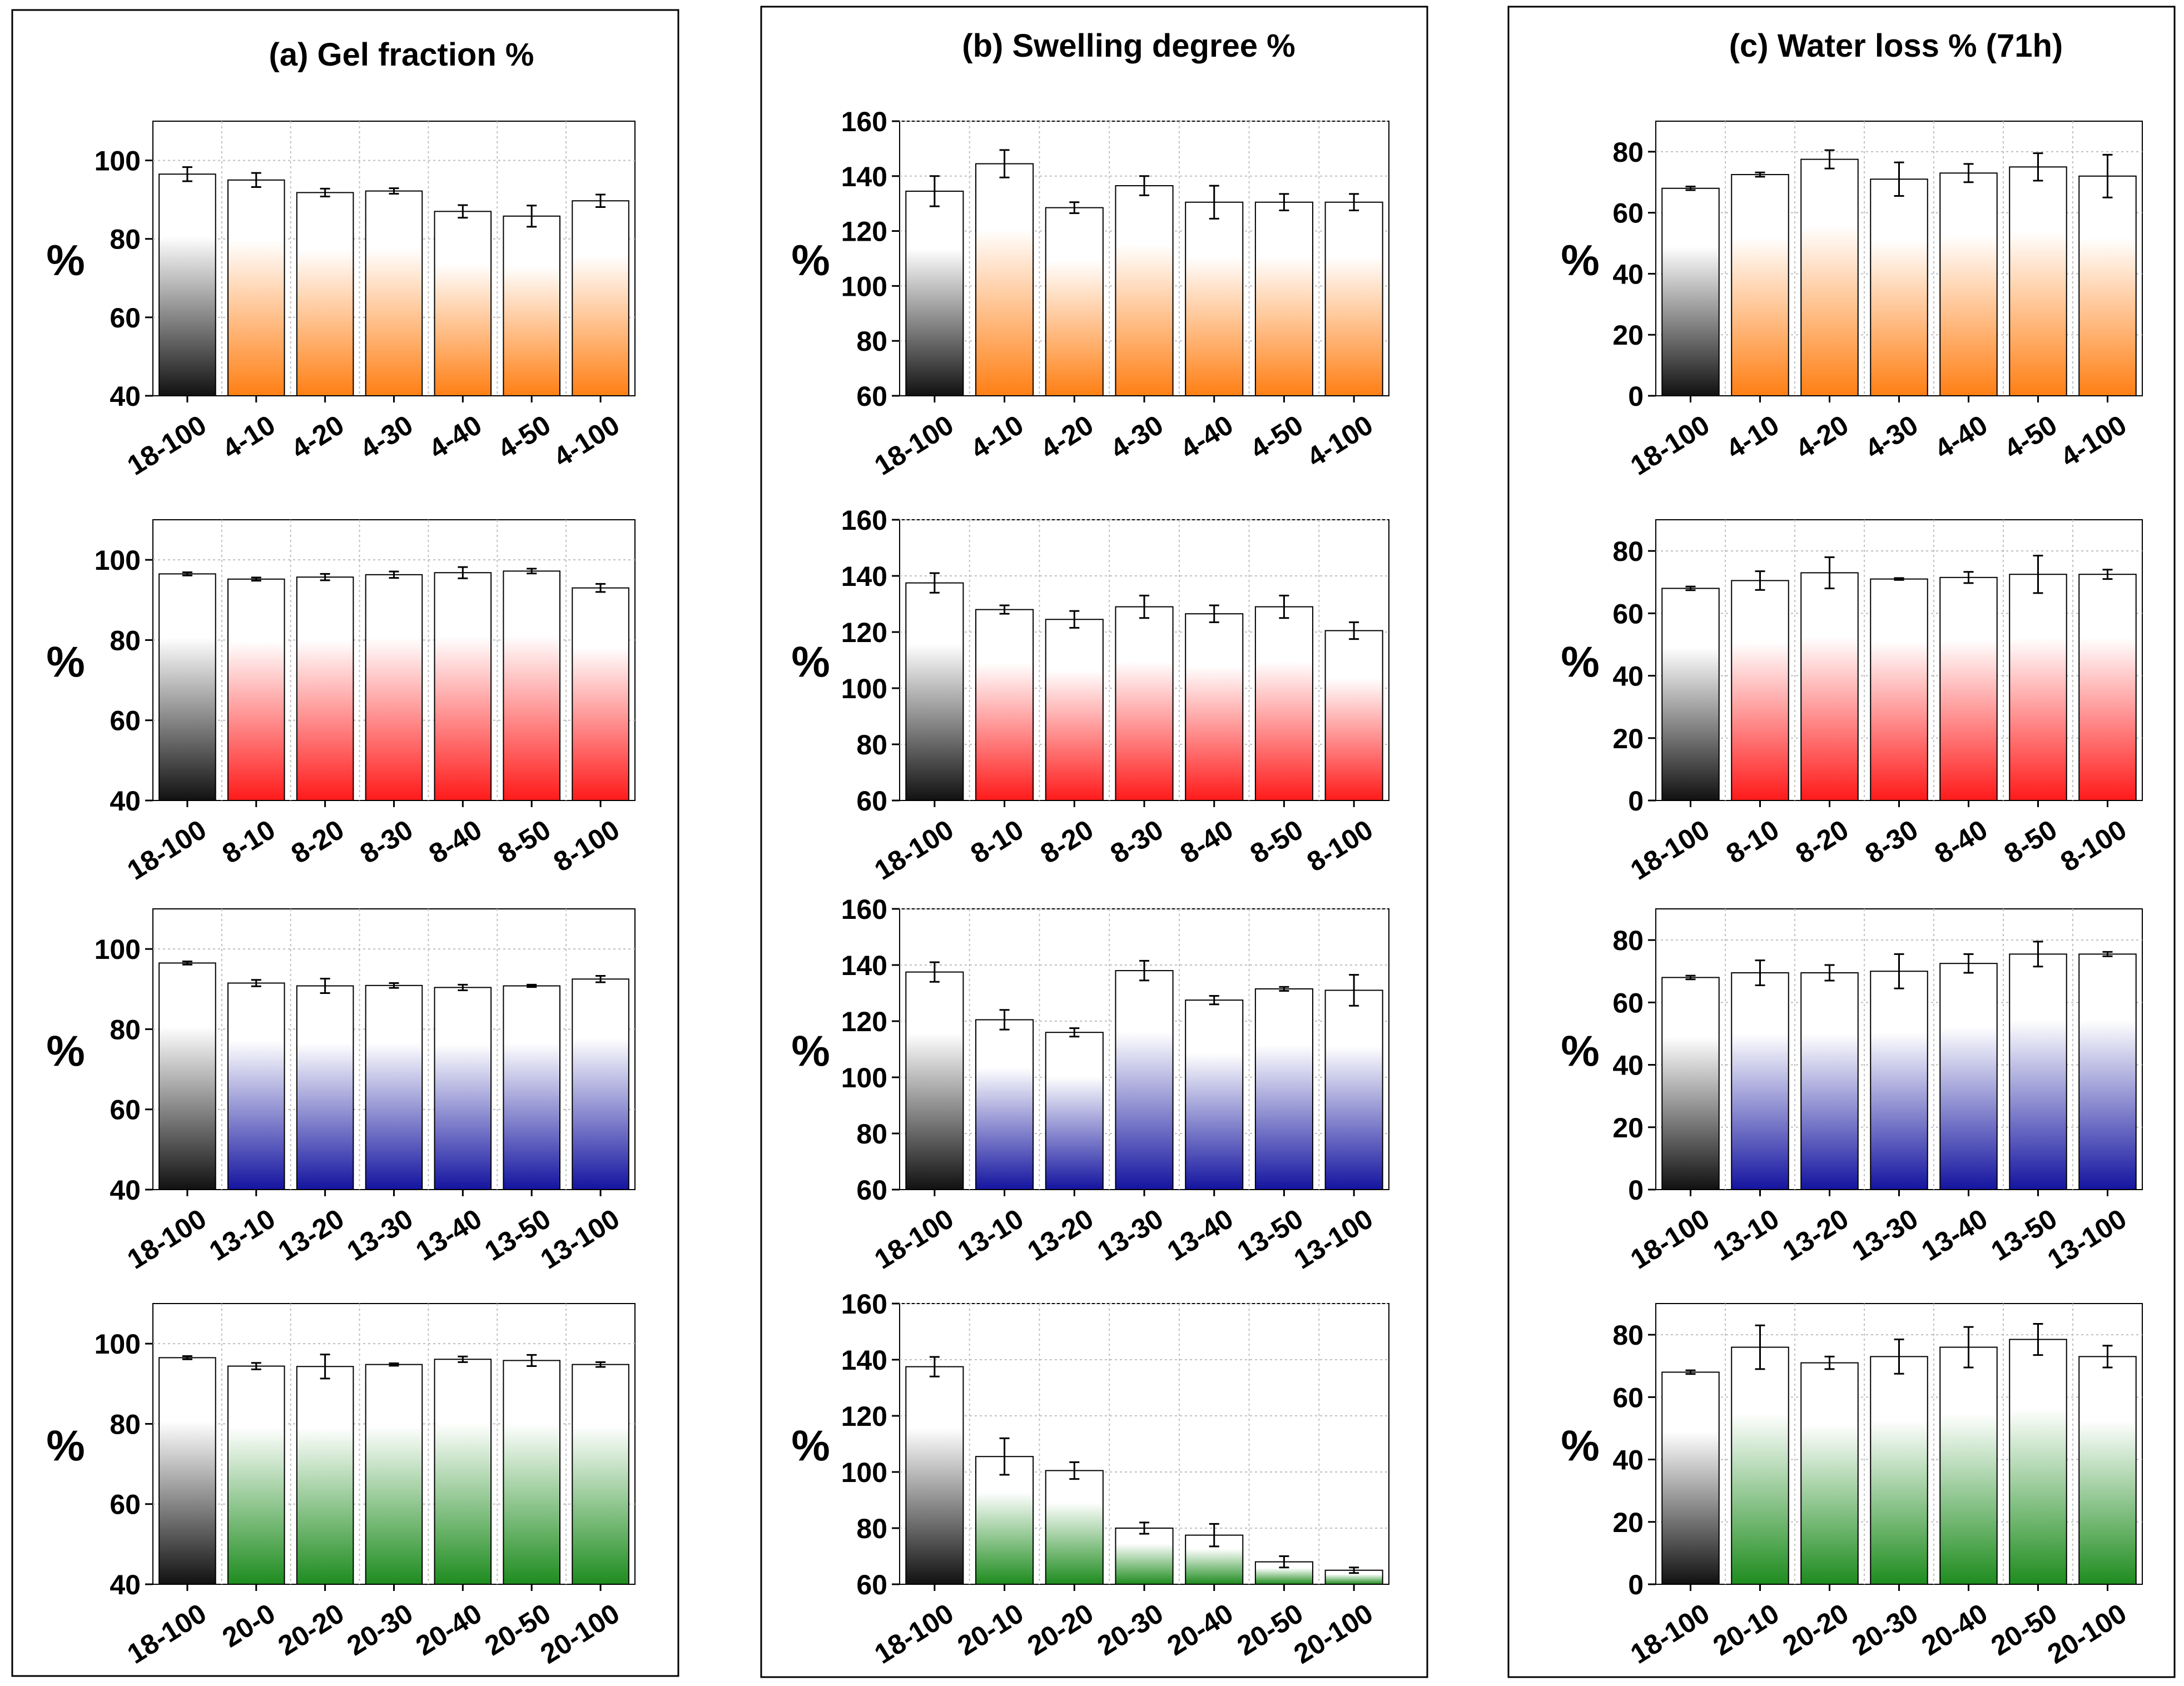  What do you see at coordinates (1277, 437) in the screenshot?
I see `x-tick-label-4-50: 4-50` at bounding box center [1277, 437].